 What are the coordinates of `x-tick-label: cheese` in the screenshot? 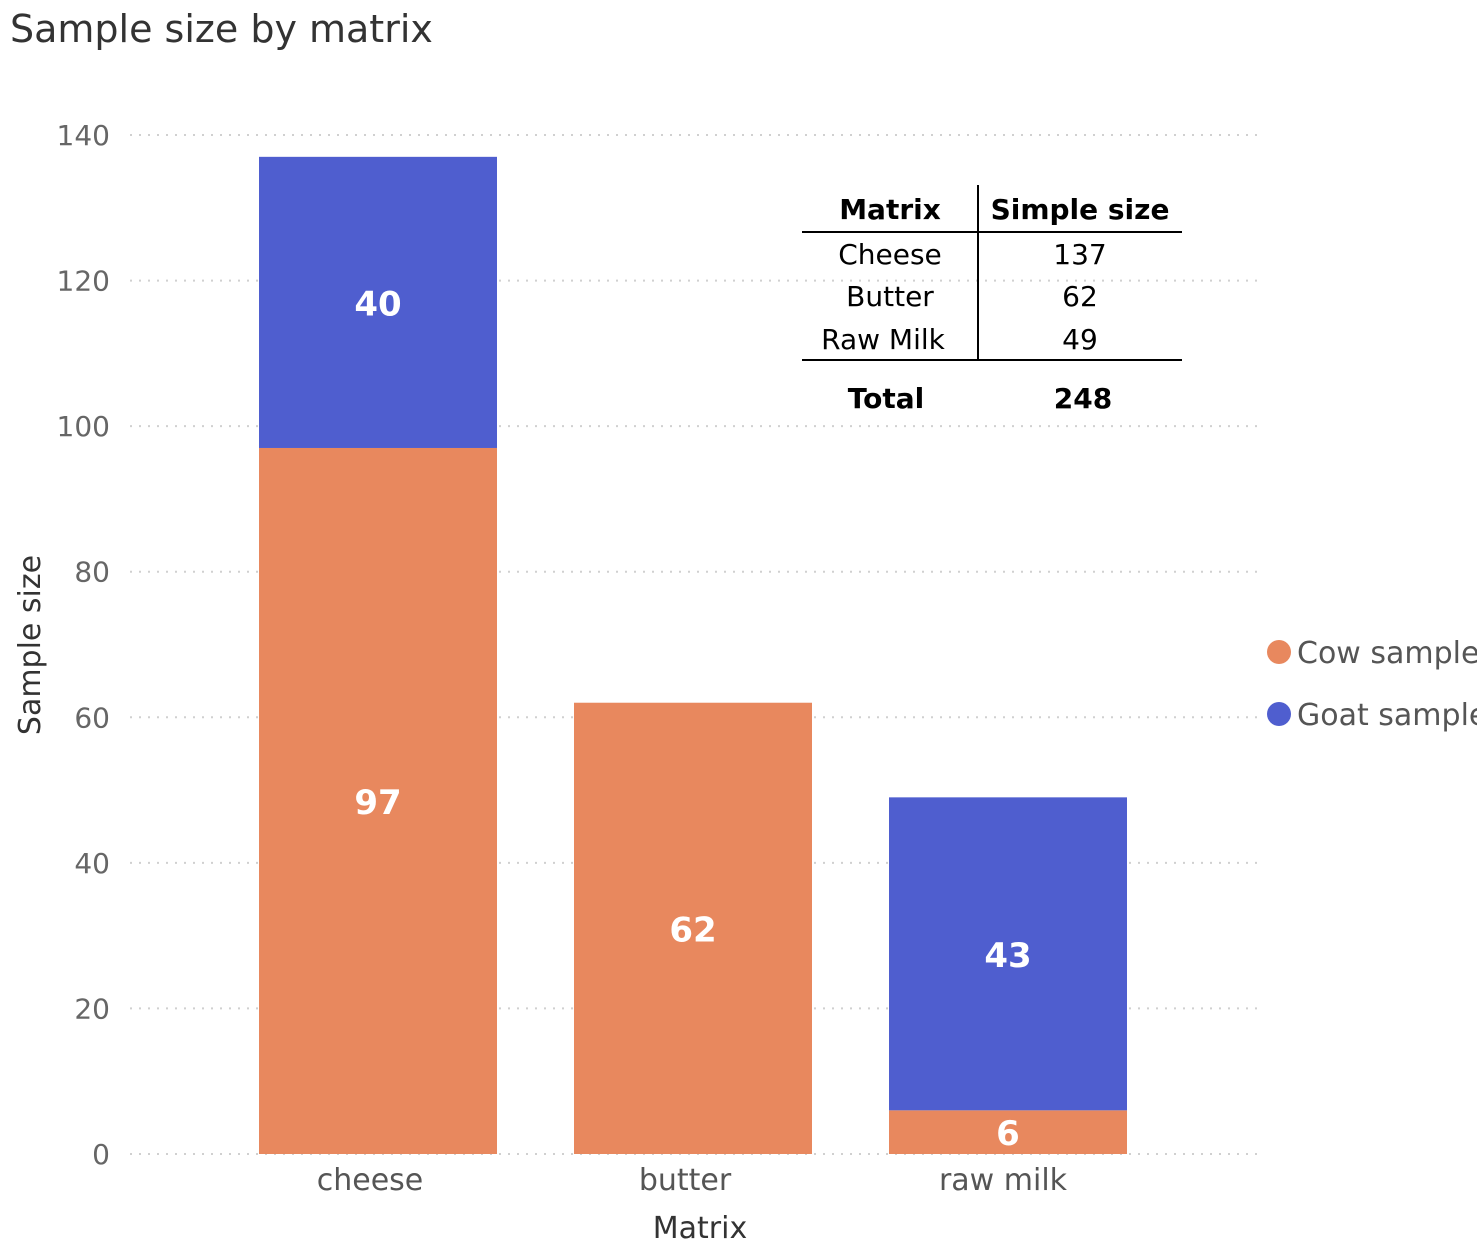 It's located at (370, 1180).